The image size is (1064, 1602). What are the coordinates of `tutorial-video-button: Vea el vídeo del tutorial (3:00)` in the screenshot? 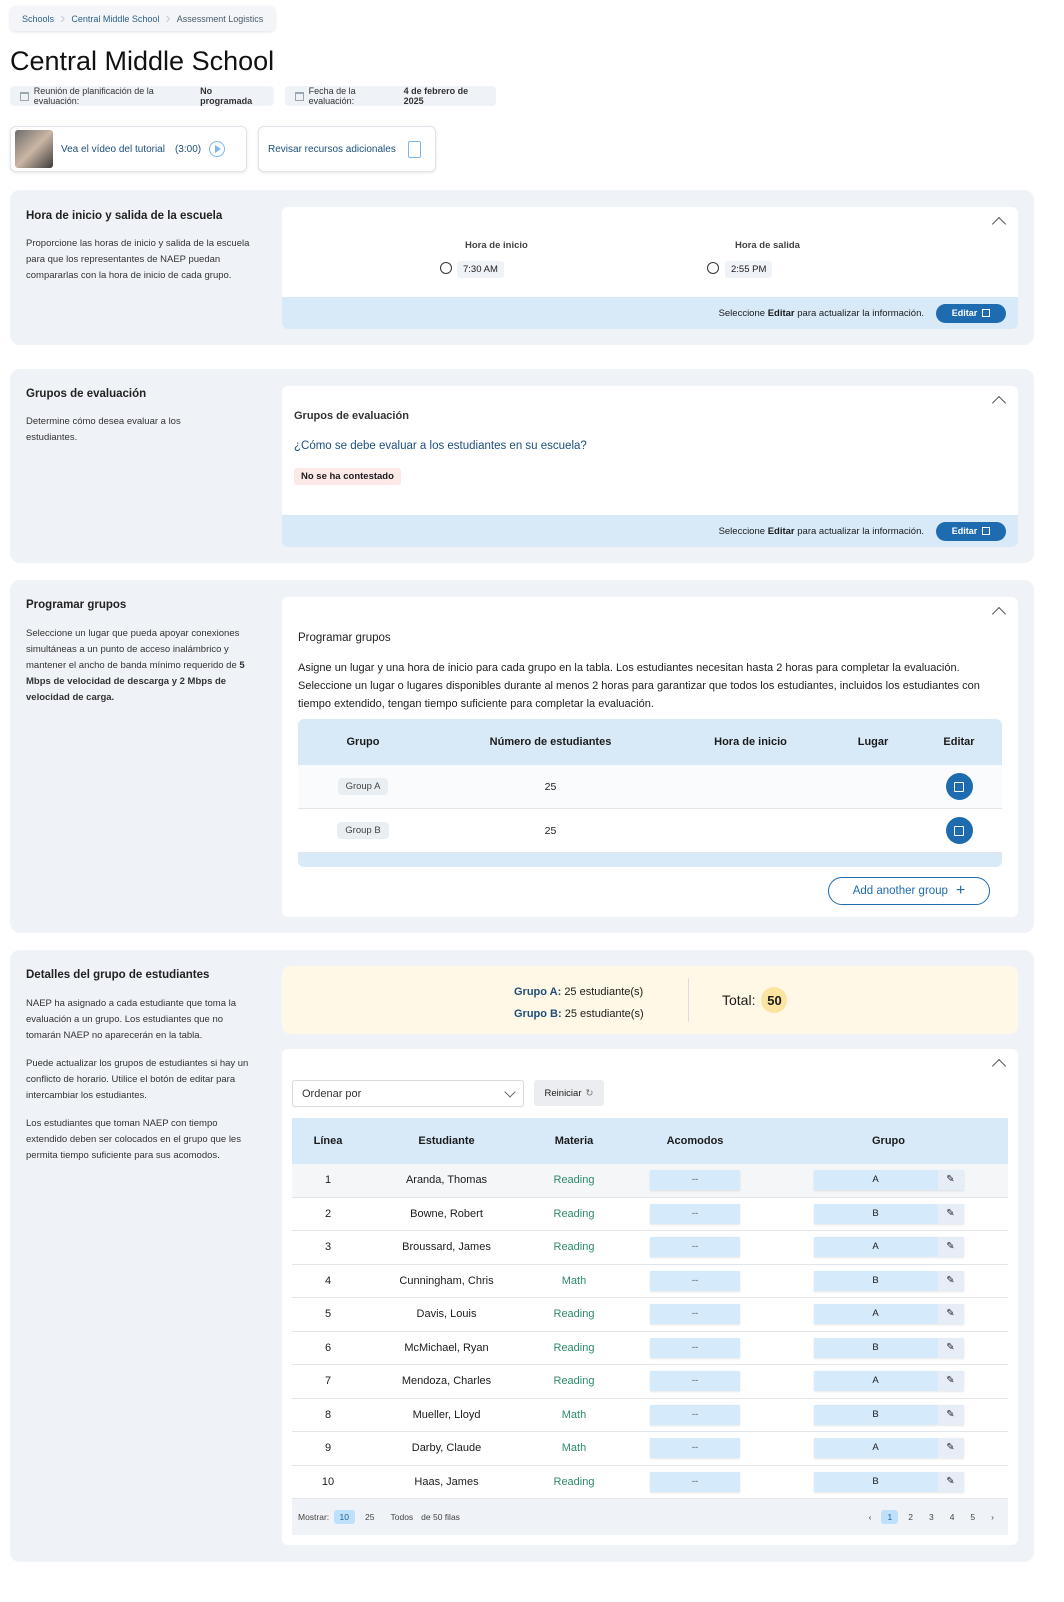 It's located at (128, 149).